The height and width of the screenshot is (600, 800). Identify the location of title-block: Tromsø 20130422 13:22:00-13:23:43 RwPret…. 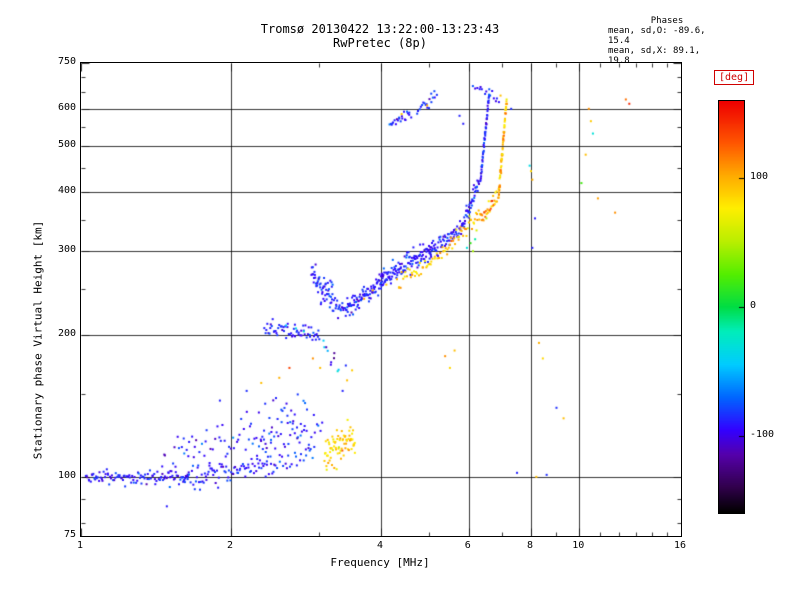
(380, 36).